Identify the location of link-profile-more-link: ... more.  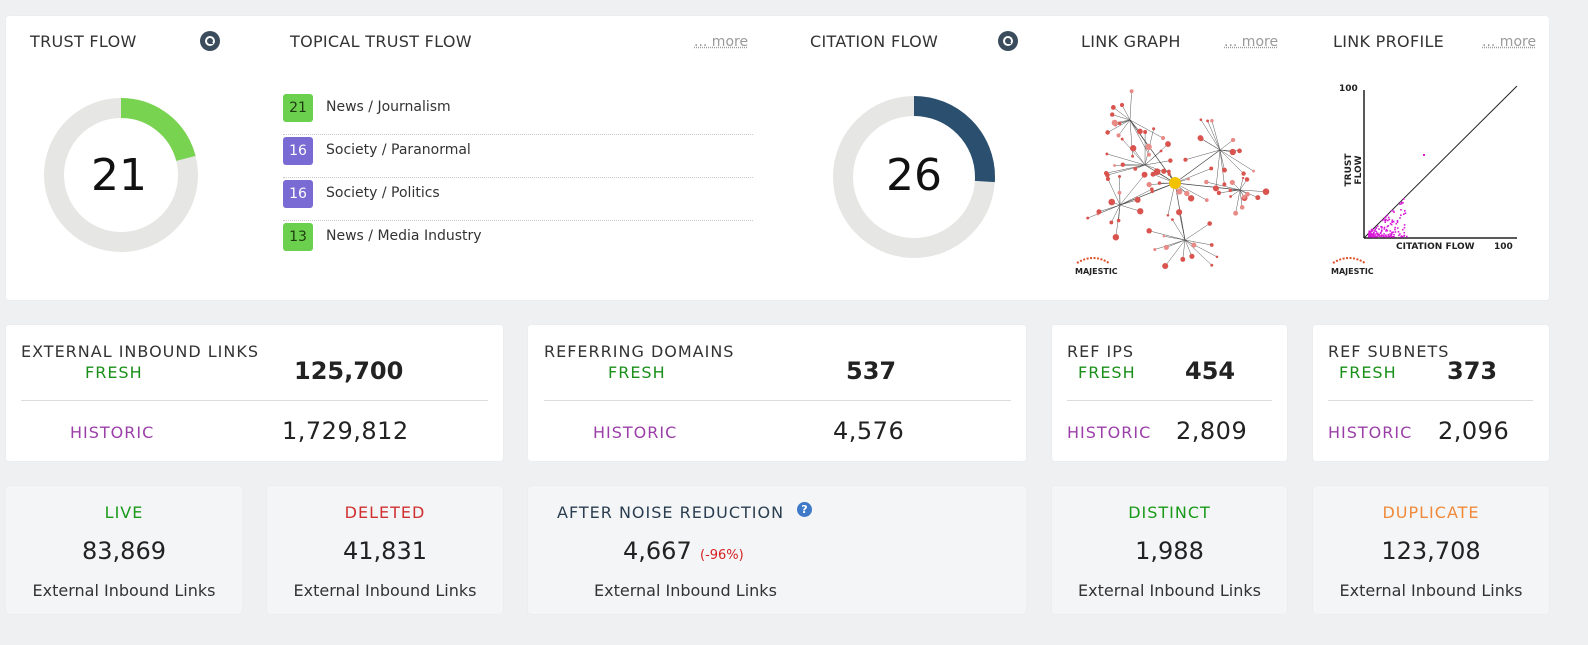
(1509, 42).